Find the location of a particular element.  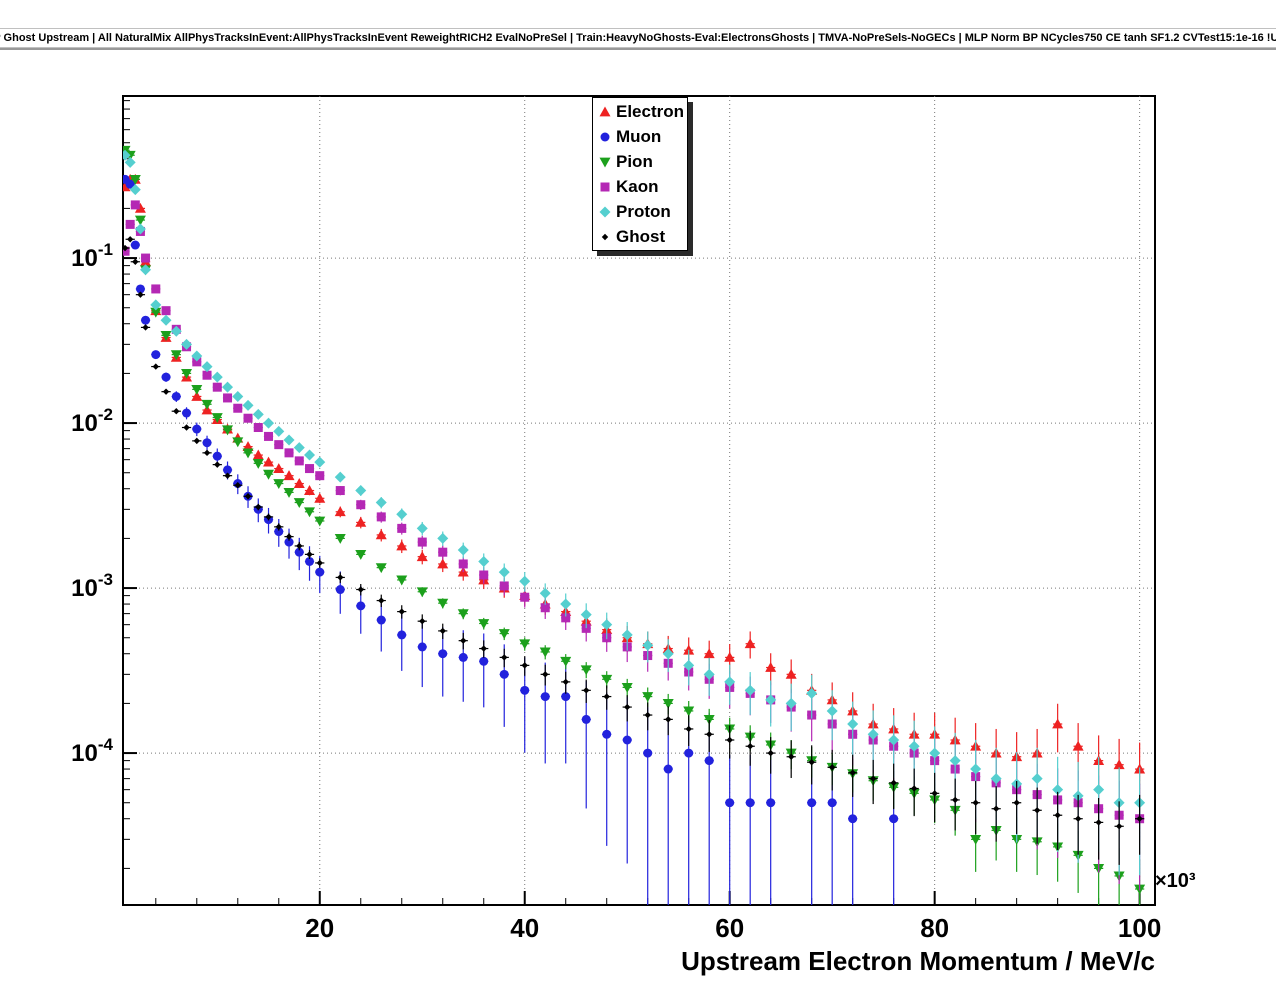

x-tick-label: 80 is located at coordinates (934, 928).